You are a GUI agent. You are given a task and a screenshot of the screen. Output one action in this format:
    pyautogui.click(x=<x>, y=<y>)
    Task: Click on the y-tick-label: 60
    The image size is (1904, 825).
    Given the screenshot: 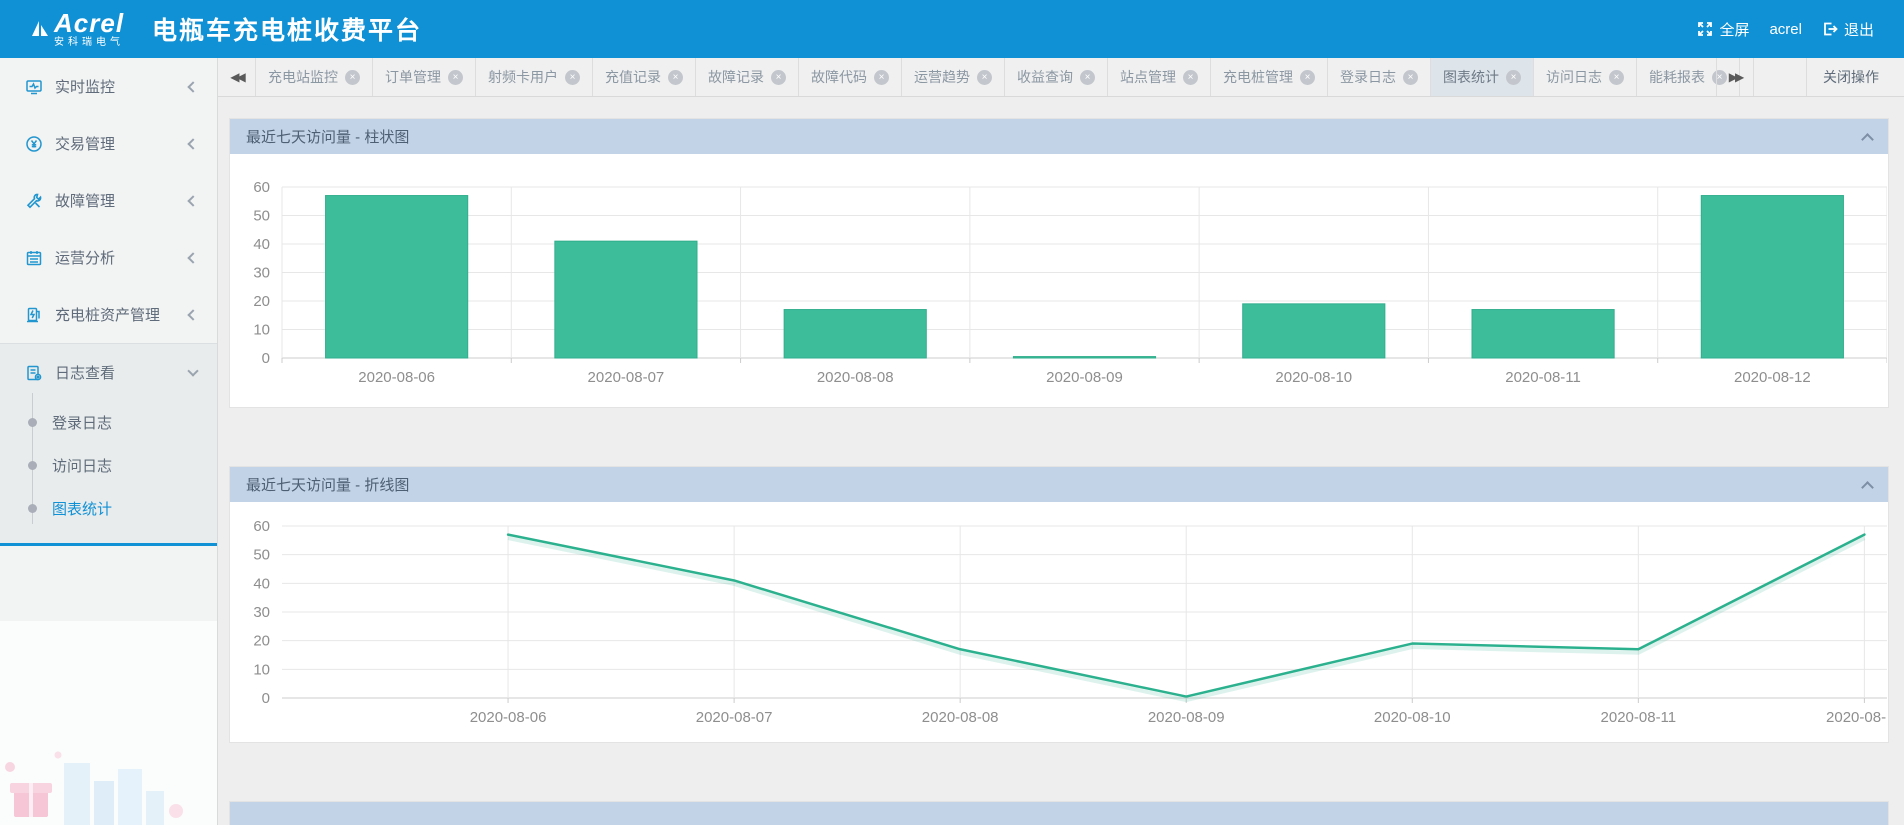 What is the action you would take?
    pyautogui.click(x=261, y=526)
    